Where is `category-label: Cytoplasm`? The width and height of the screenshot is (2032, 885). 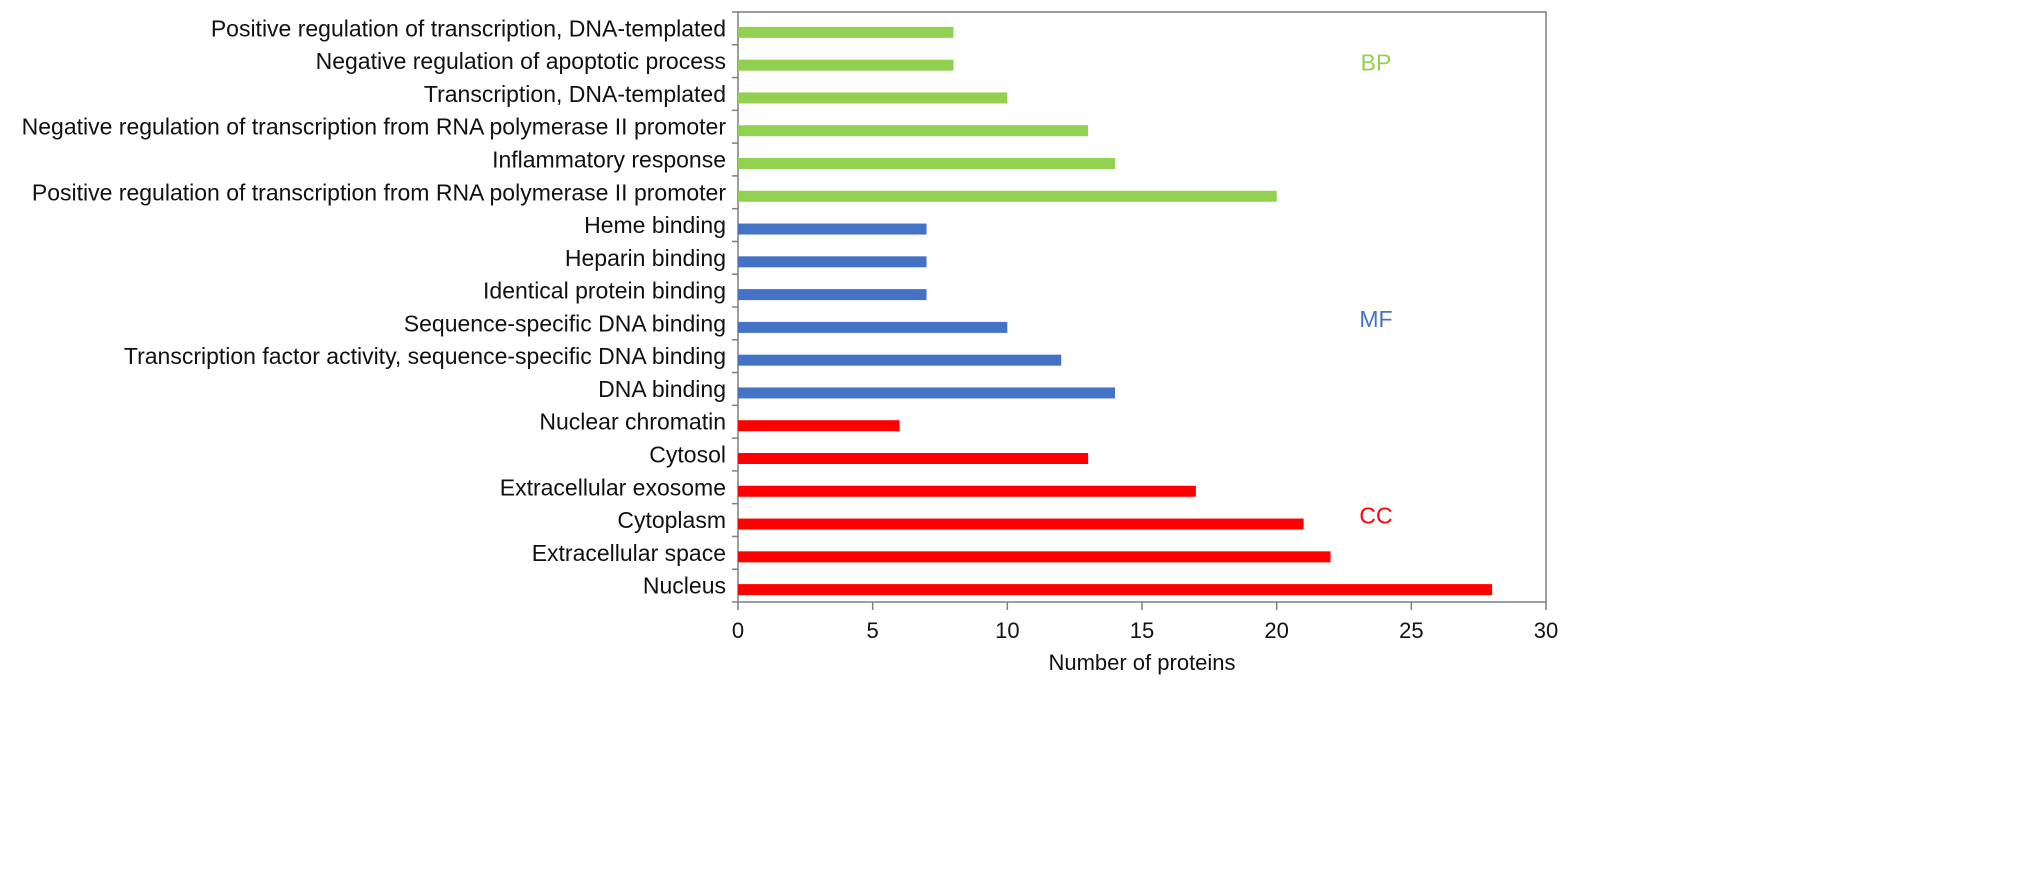 category-label: Cytoplasm is located at coordinates (671, 520).